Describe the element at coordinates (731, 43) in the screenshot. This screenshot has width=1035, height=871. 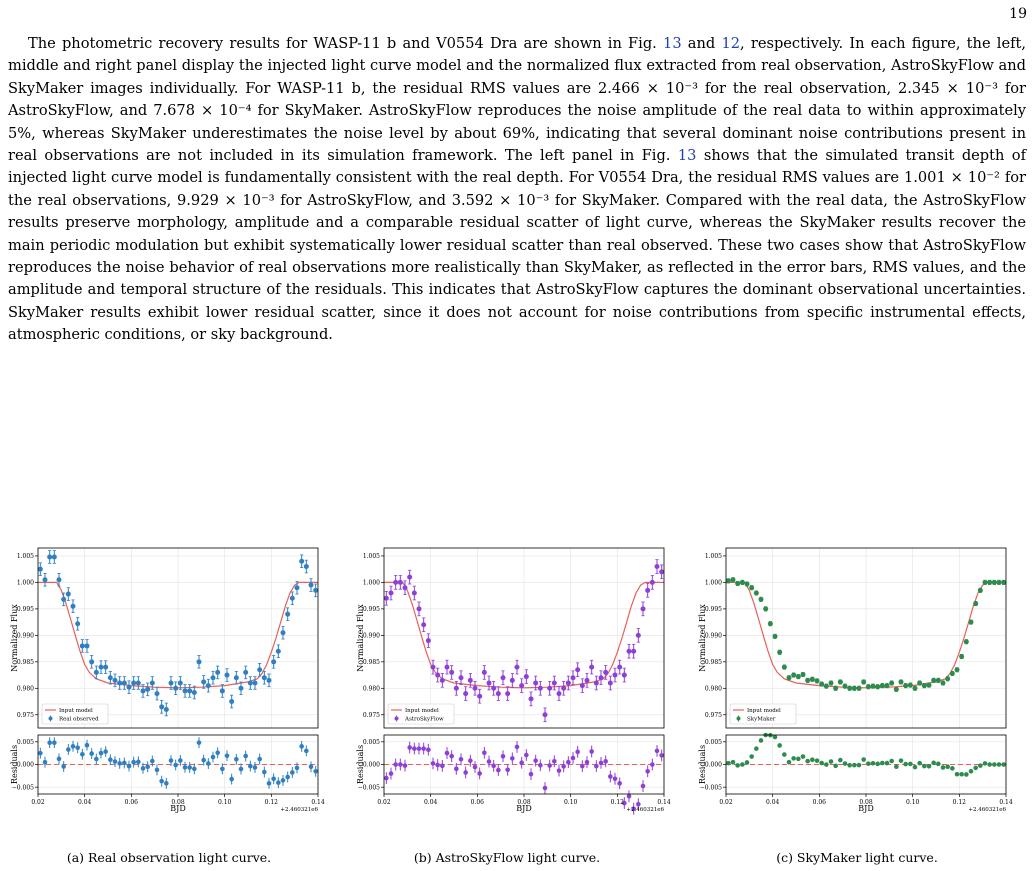
I see `figure-ref-12: 12` at that location.